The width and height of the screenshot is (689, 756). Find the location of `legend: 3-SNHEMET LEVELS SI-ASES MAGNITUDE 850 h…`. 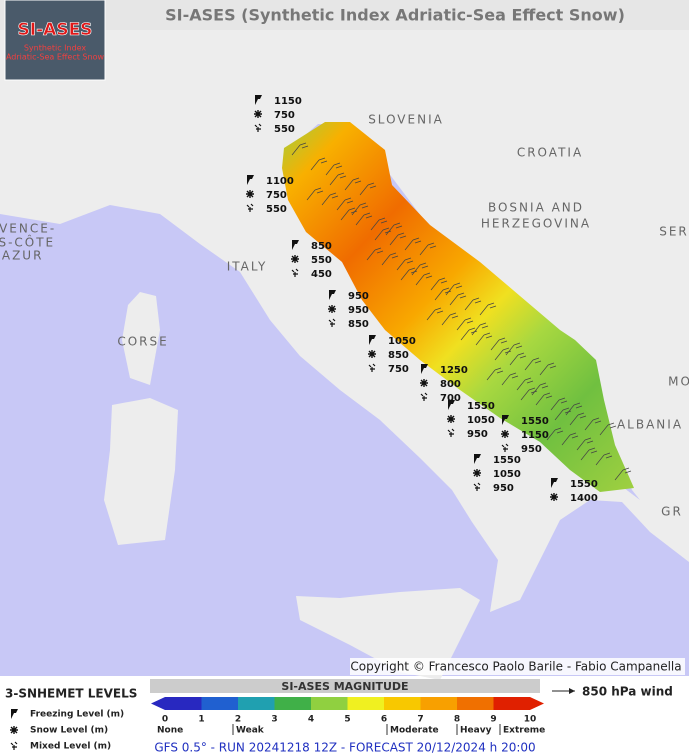

legend: 3-SNHEMET LEVELS SI-ASES MAGNITUDE 850 h… is located at coordinates (339, 717).